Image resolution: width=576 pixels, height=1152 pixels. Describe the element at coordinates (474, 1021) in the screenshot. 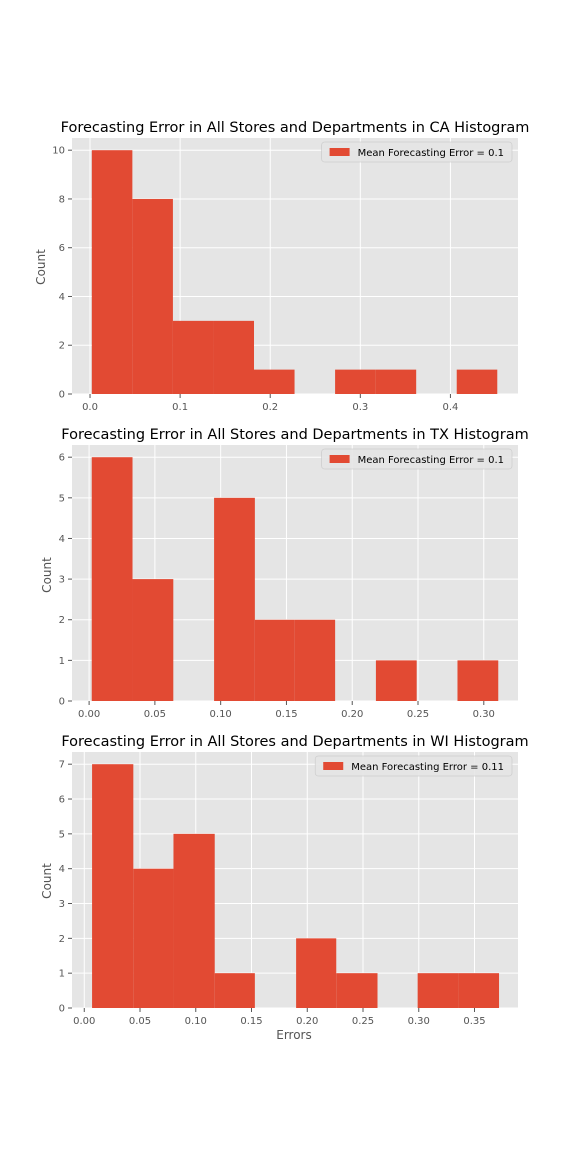

I see `x-tick-label: 0.35` at that location.